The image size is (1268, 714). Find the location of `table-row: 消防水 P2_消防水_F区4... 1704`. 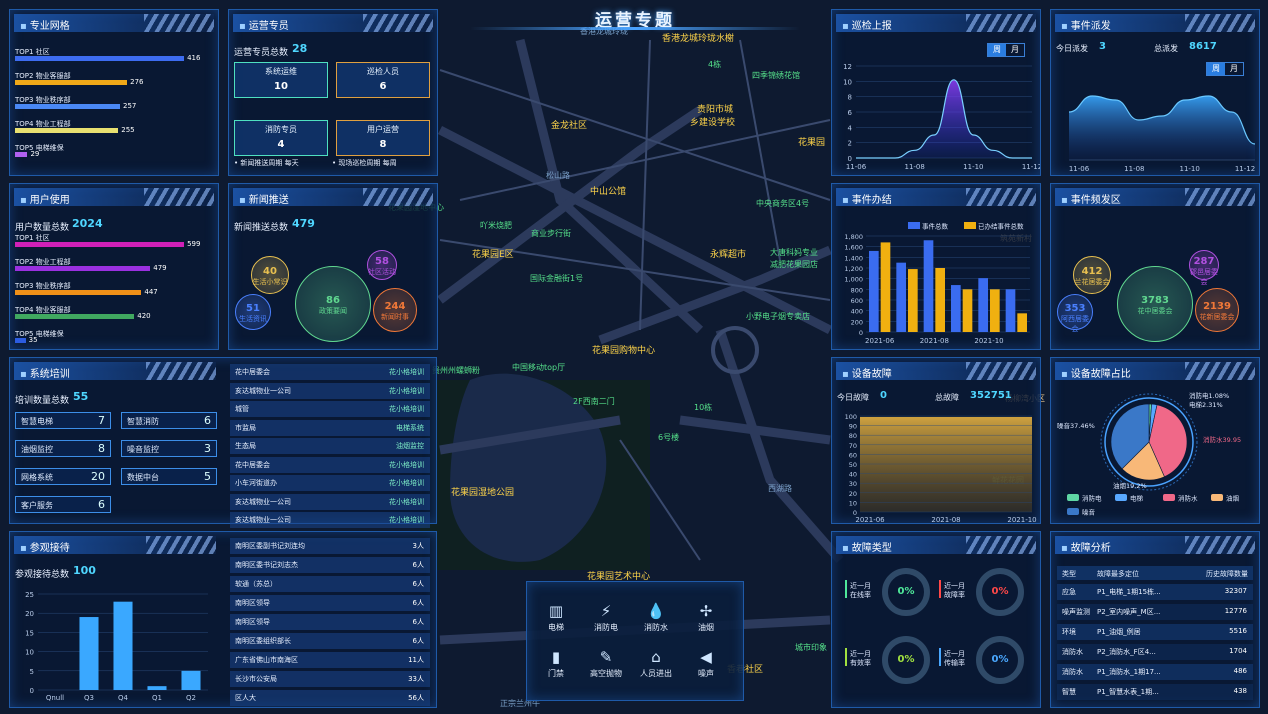

table-row: 消防水 P2_消防水_F区4... 1704 is located at coordinates (1155, 652).